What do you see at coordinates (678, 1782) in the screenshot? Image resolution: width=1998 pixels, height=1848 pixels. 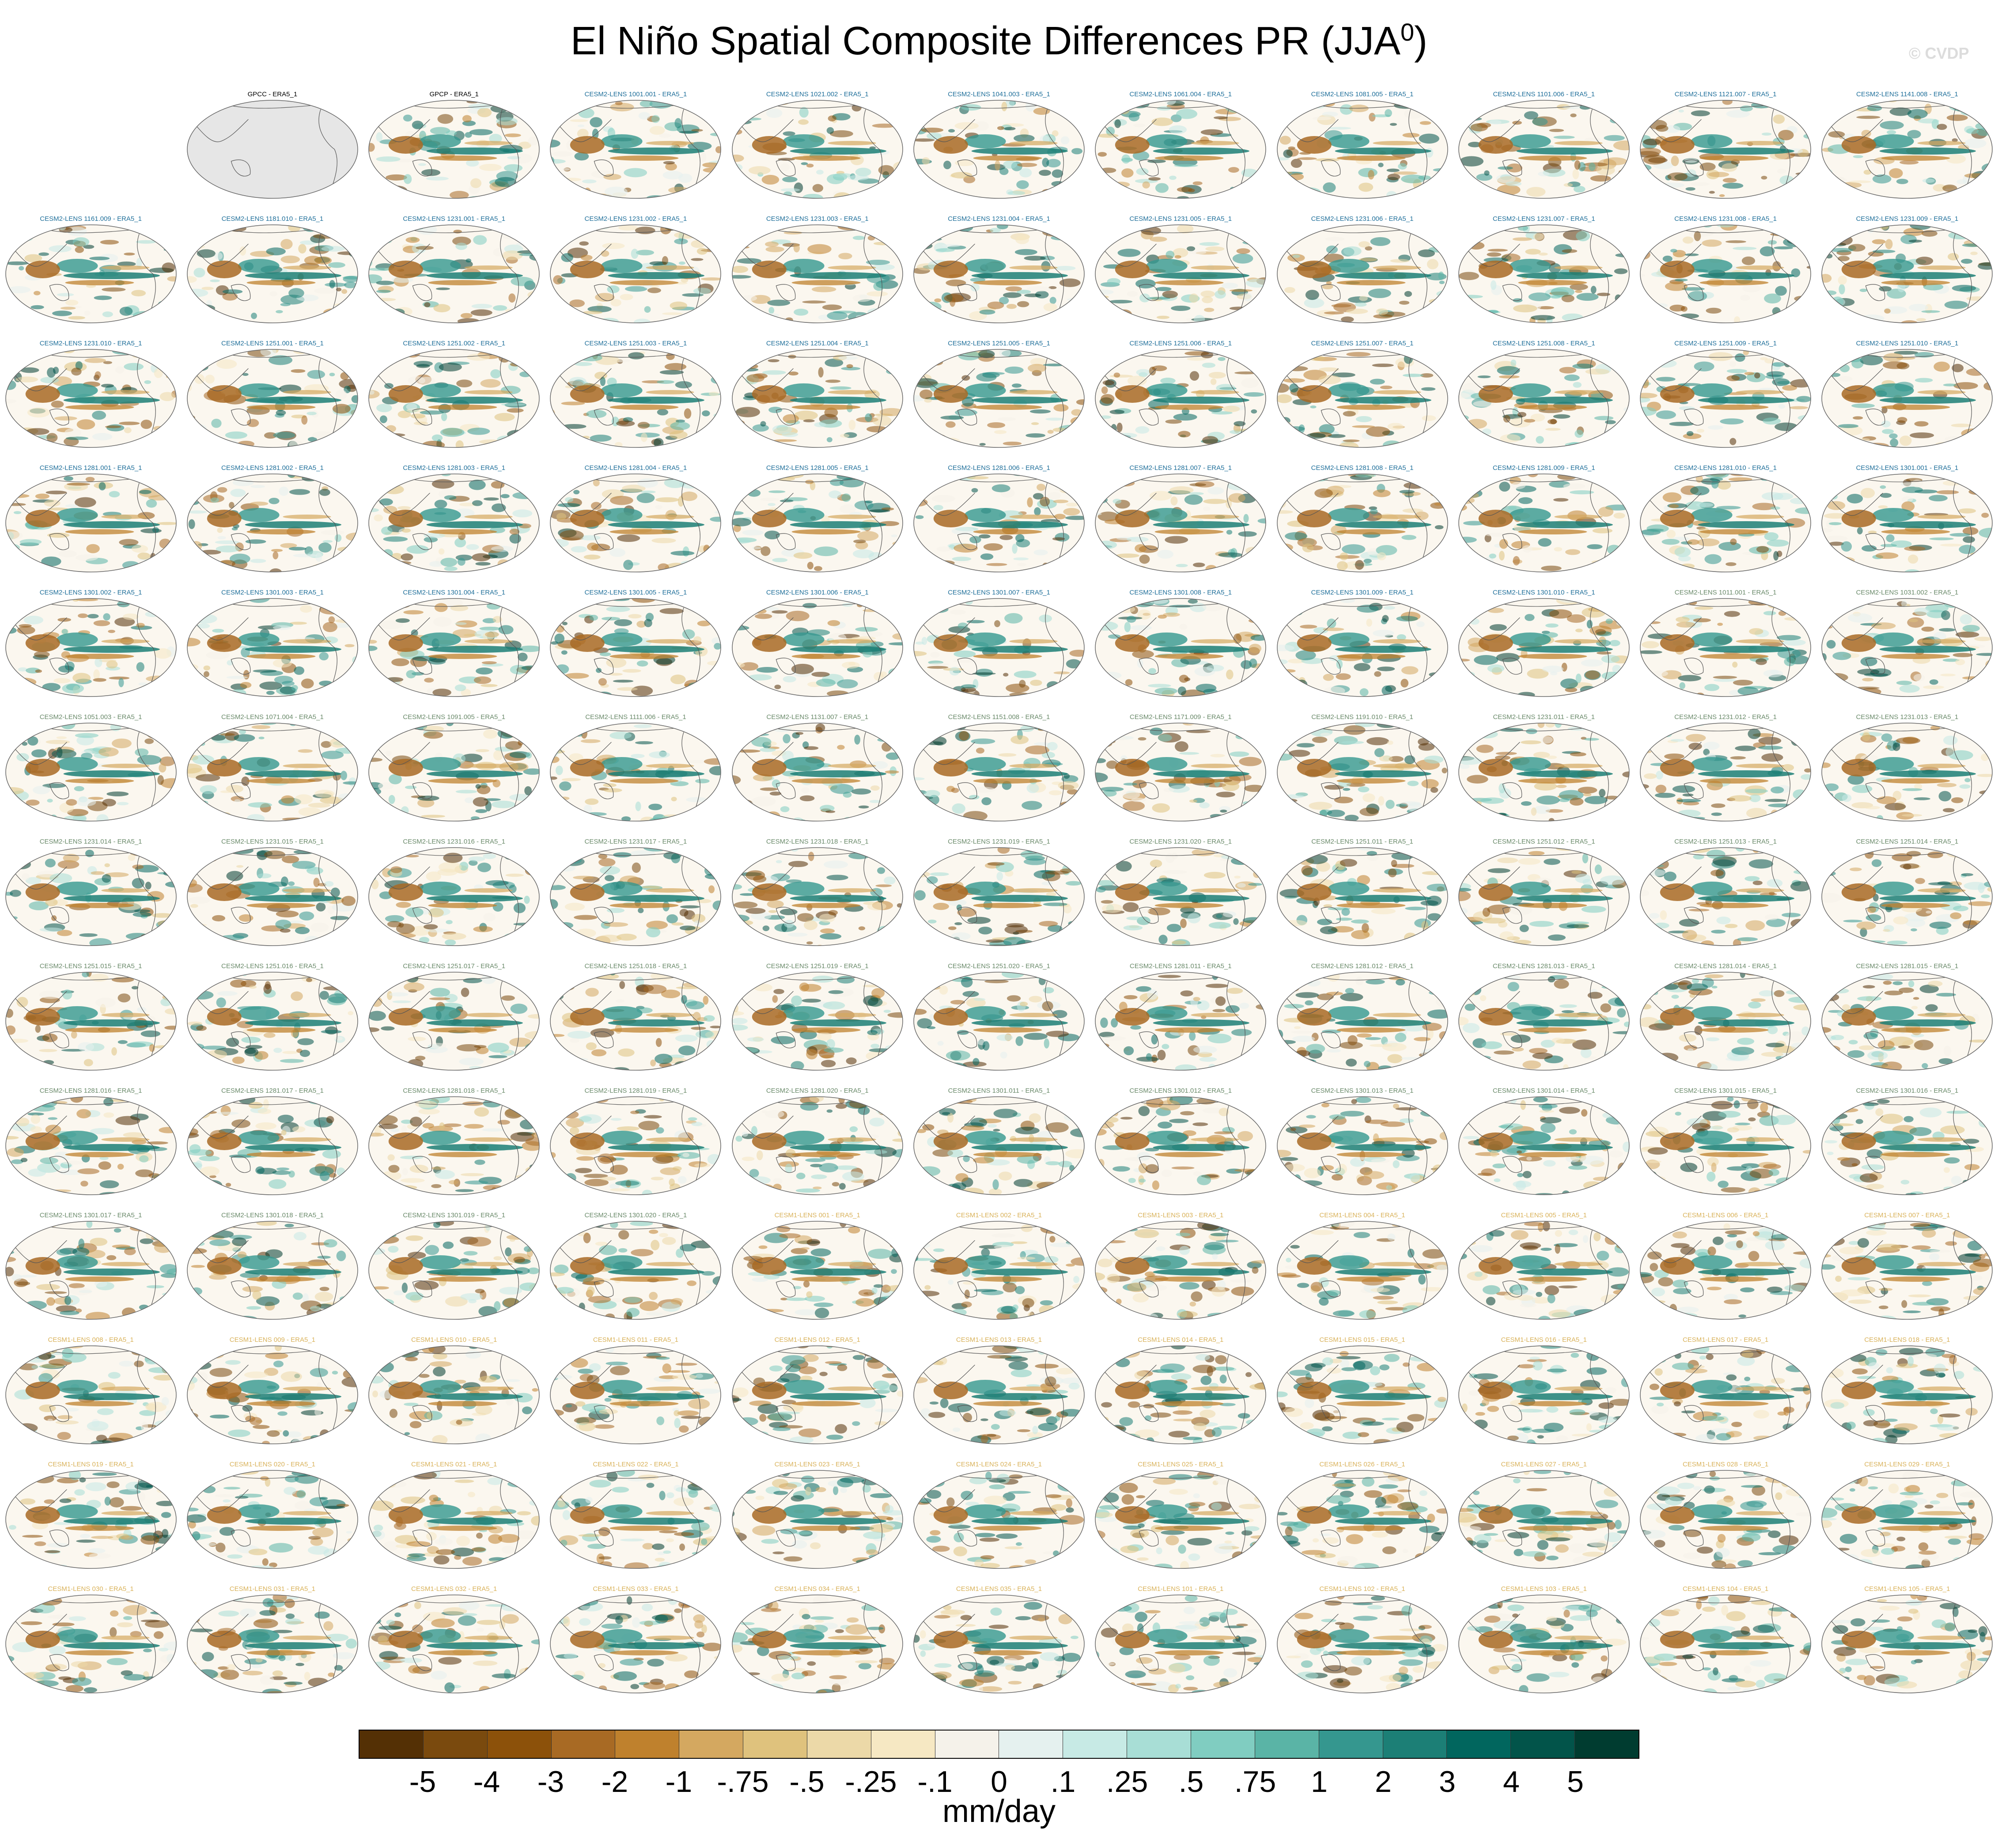 I see `colorbar-tick-label: -1` at bounding box center [678, 1782].